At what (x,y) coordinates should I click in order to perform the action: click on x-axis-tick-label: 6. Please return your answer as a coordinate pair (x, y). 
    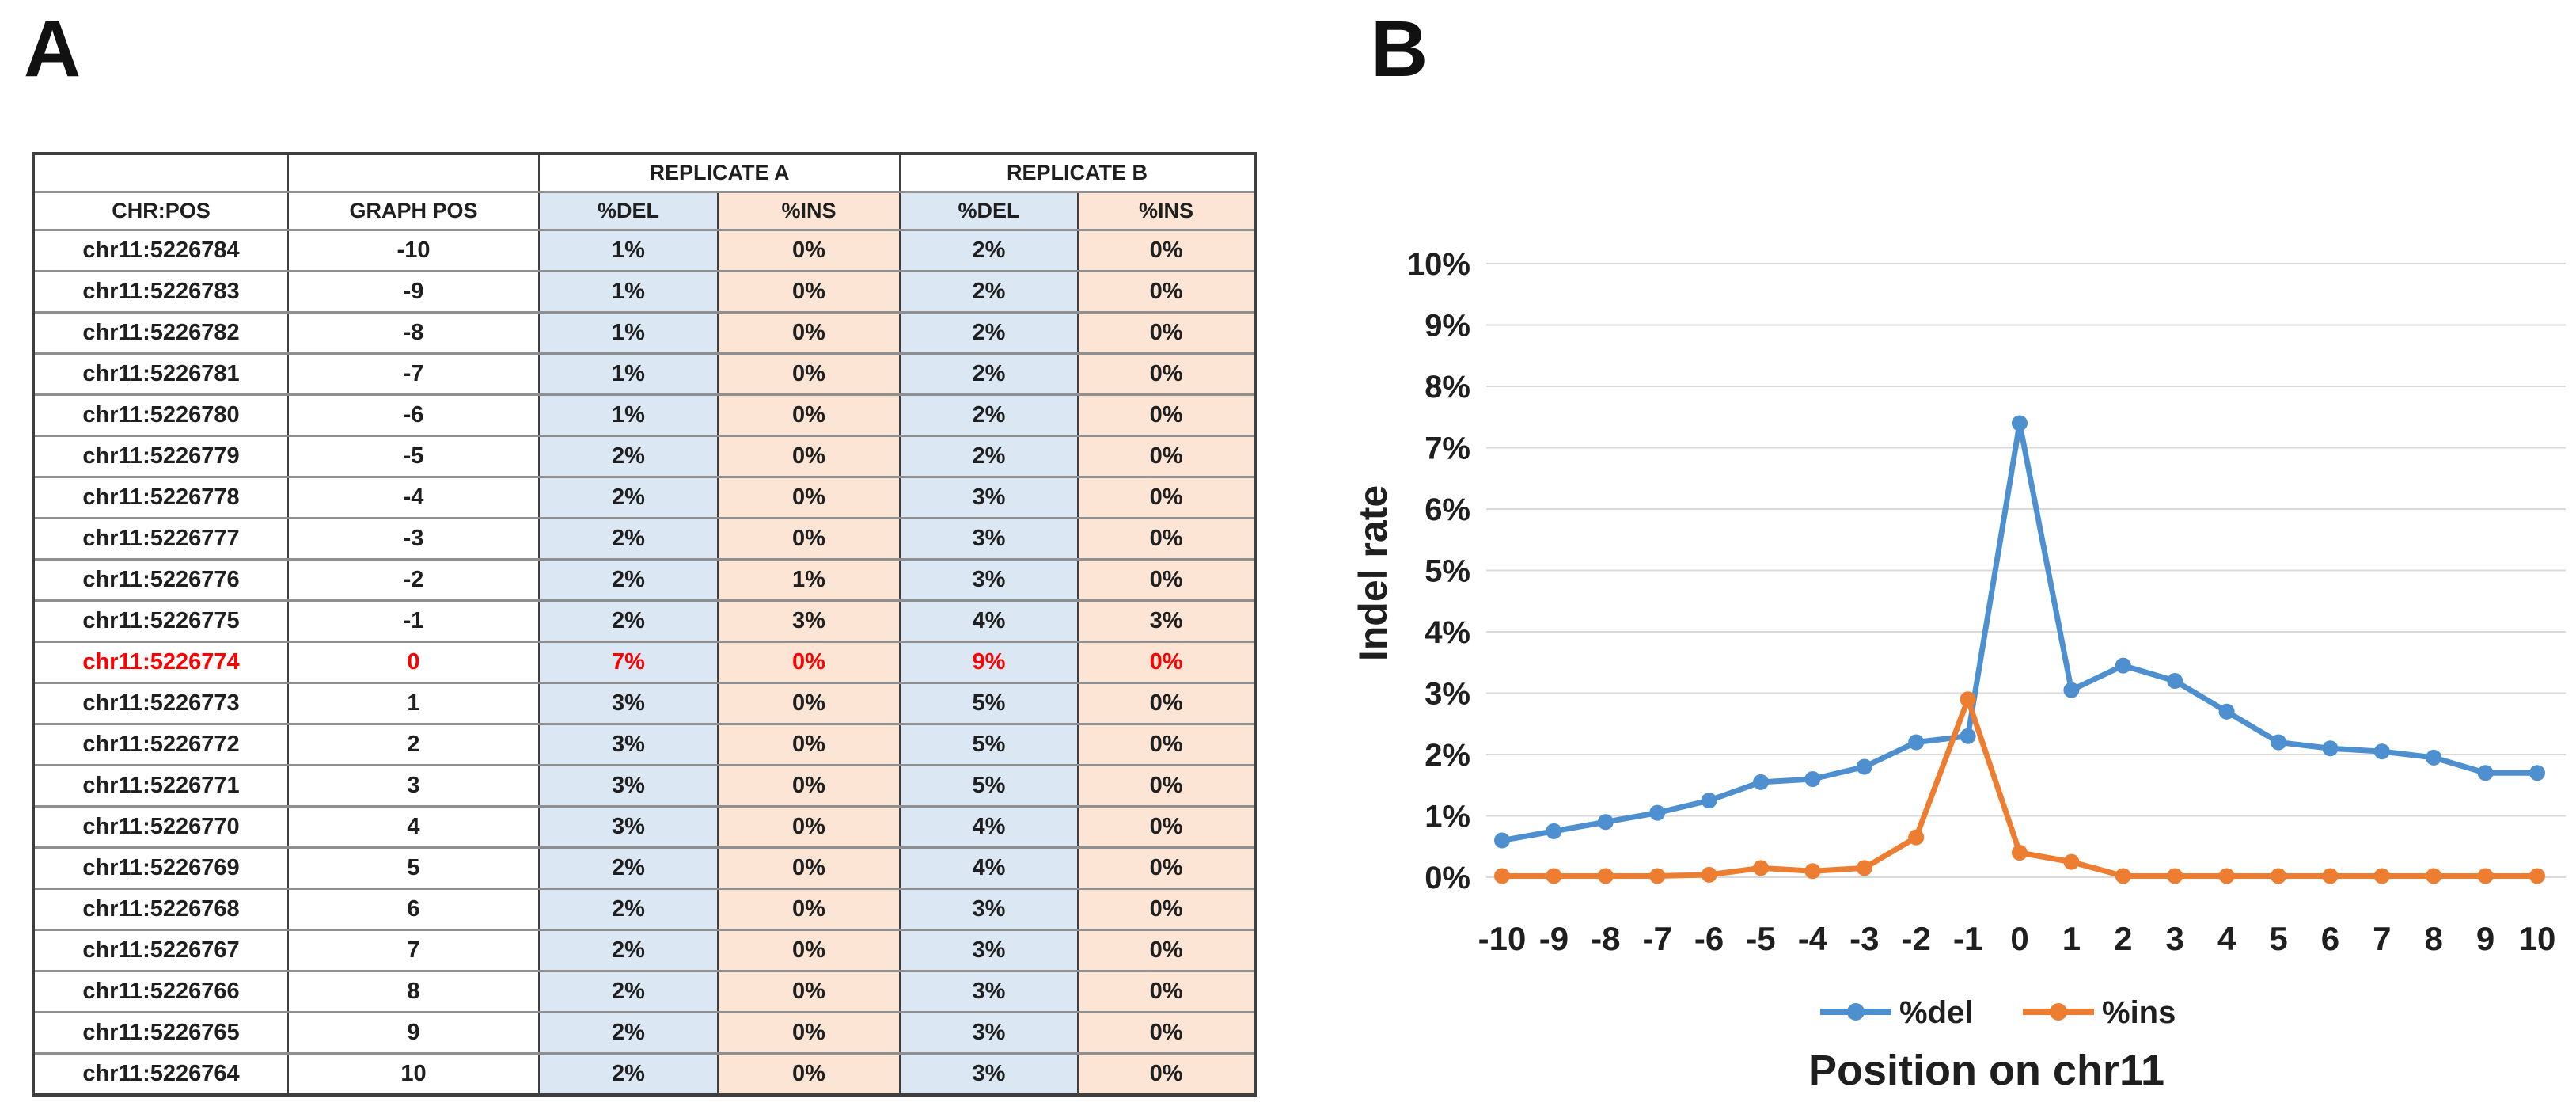
    Looking at the image, I should click on (2330, 939).